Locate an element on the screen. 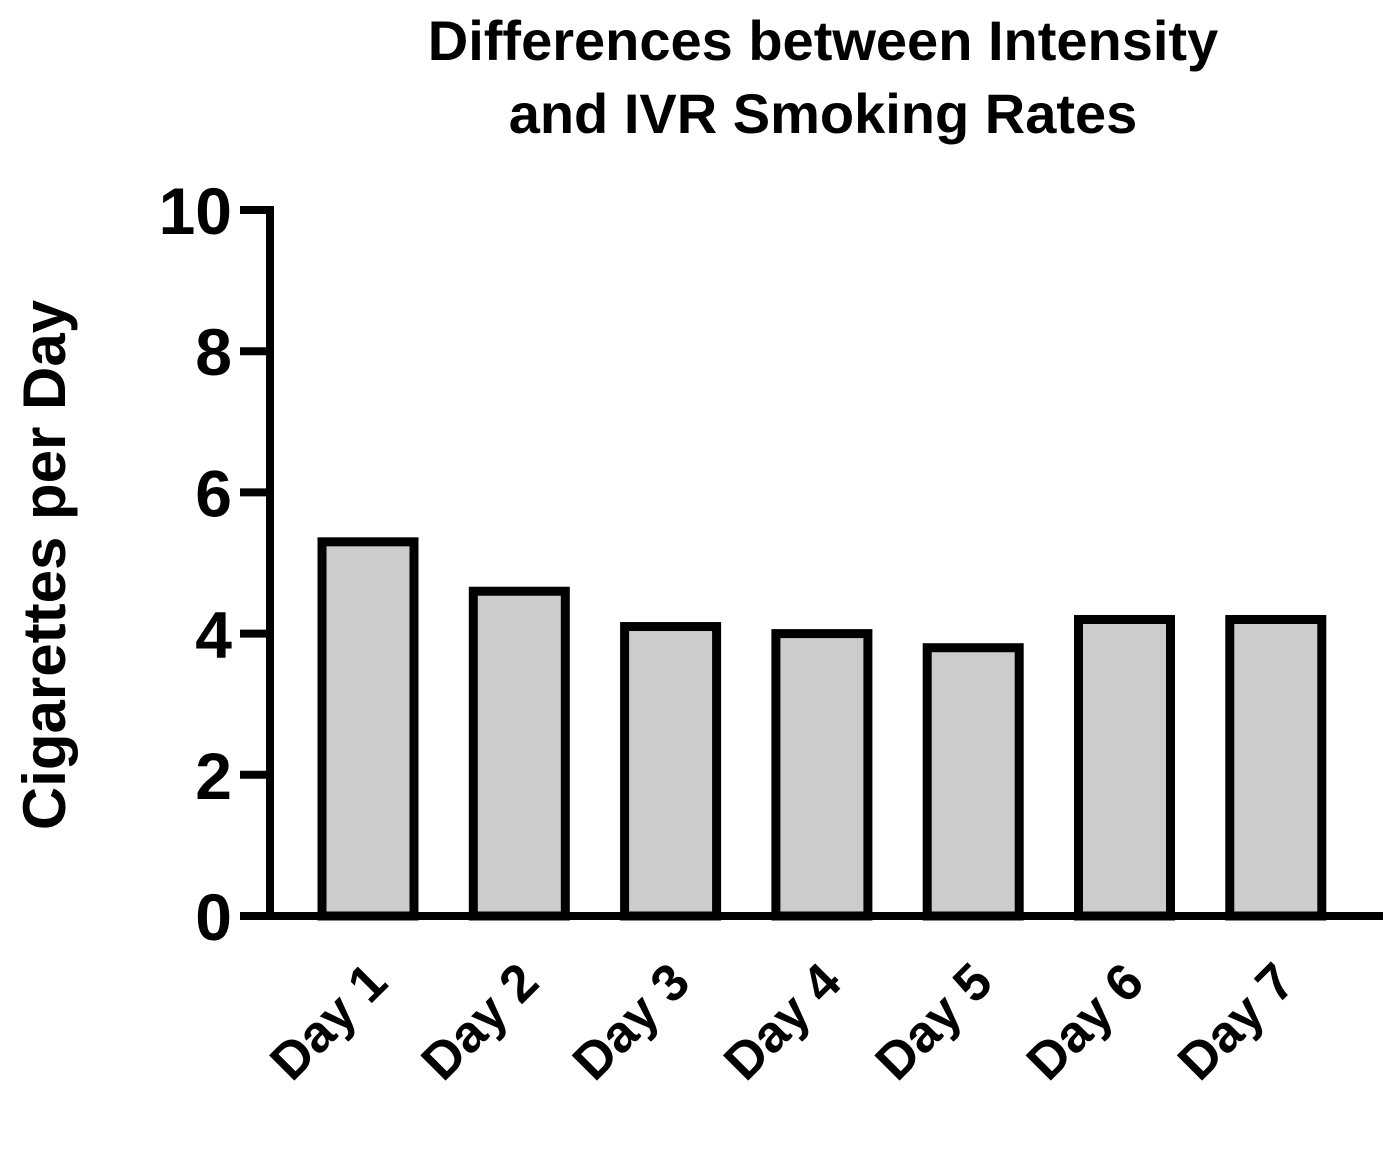 The image size is (1388, 1169). x-axis: Day 1 Day 2 Day 3 Day 4 Day 5 Day 6 Day 7 is located at coordinates (821, 1002).